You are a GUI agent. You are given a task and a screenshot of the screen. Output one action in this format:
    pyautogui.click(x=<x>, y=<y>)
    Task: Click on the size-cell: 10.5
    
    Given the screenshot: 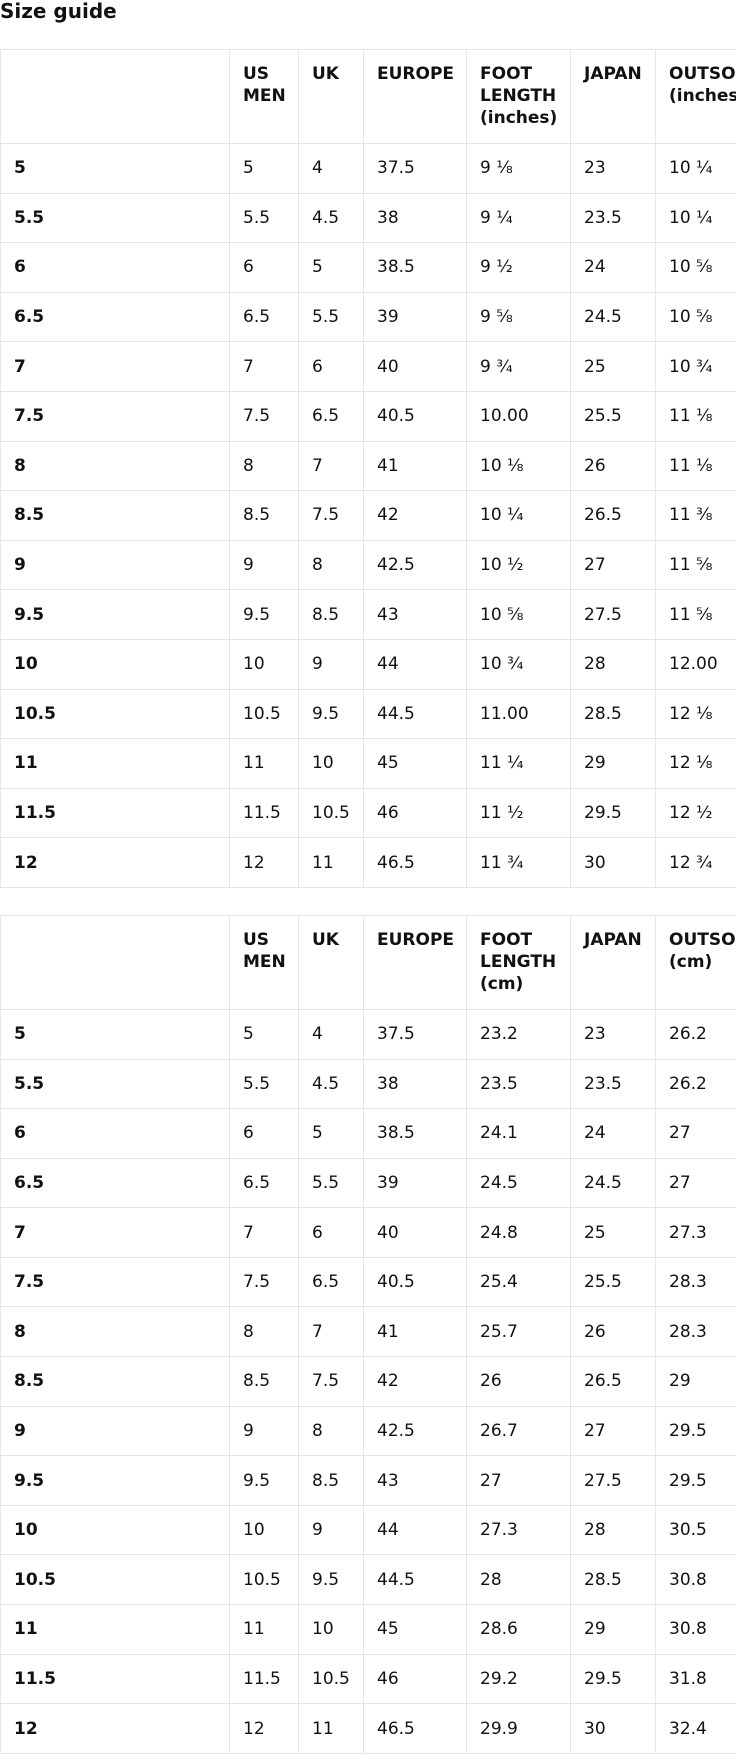 What is the action you would take?
    pyautogui.click(x=115, y=1580)
    